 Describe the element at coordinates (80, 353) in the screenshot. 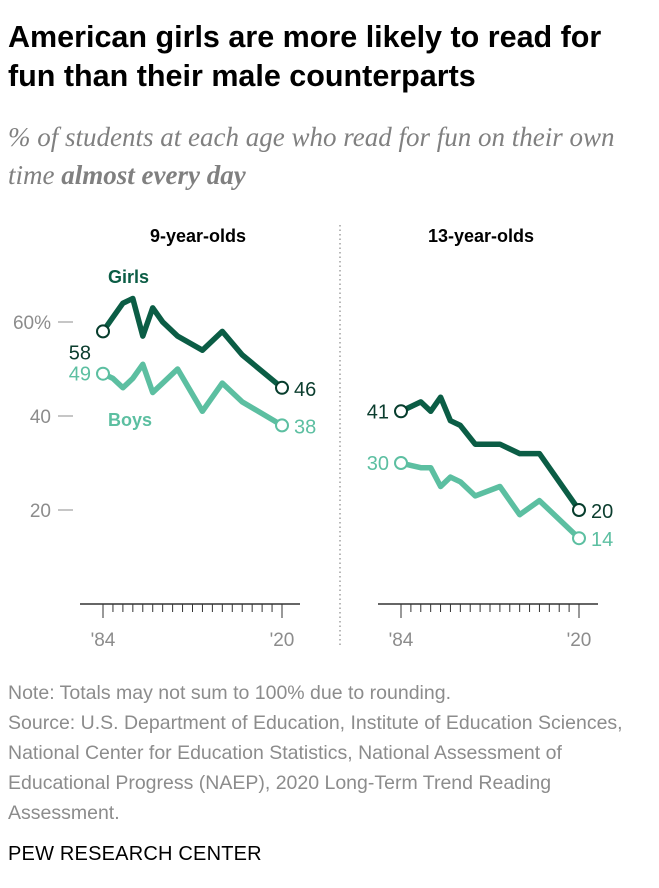

I see `start-value-label: 58` at that location.